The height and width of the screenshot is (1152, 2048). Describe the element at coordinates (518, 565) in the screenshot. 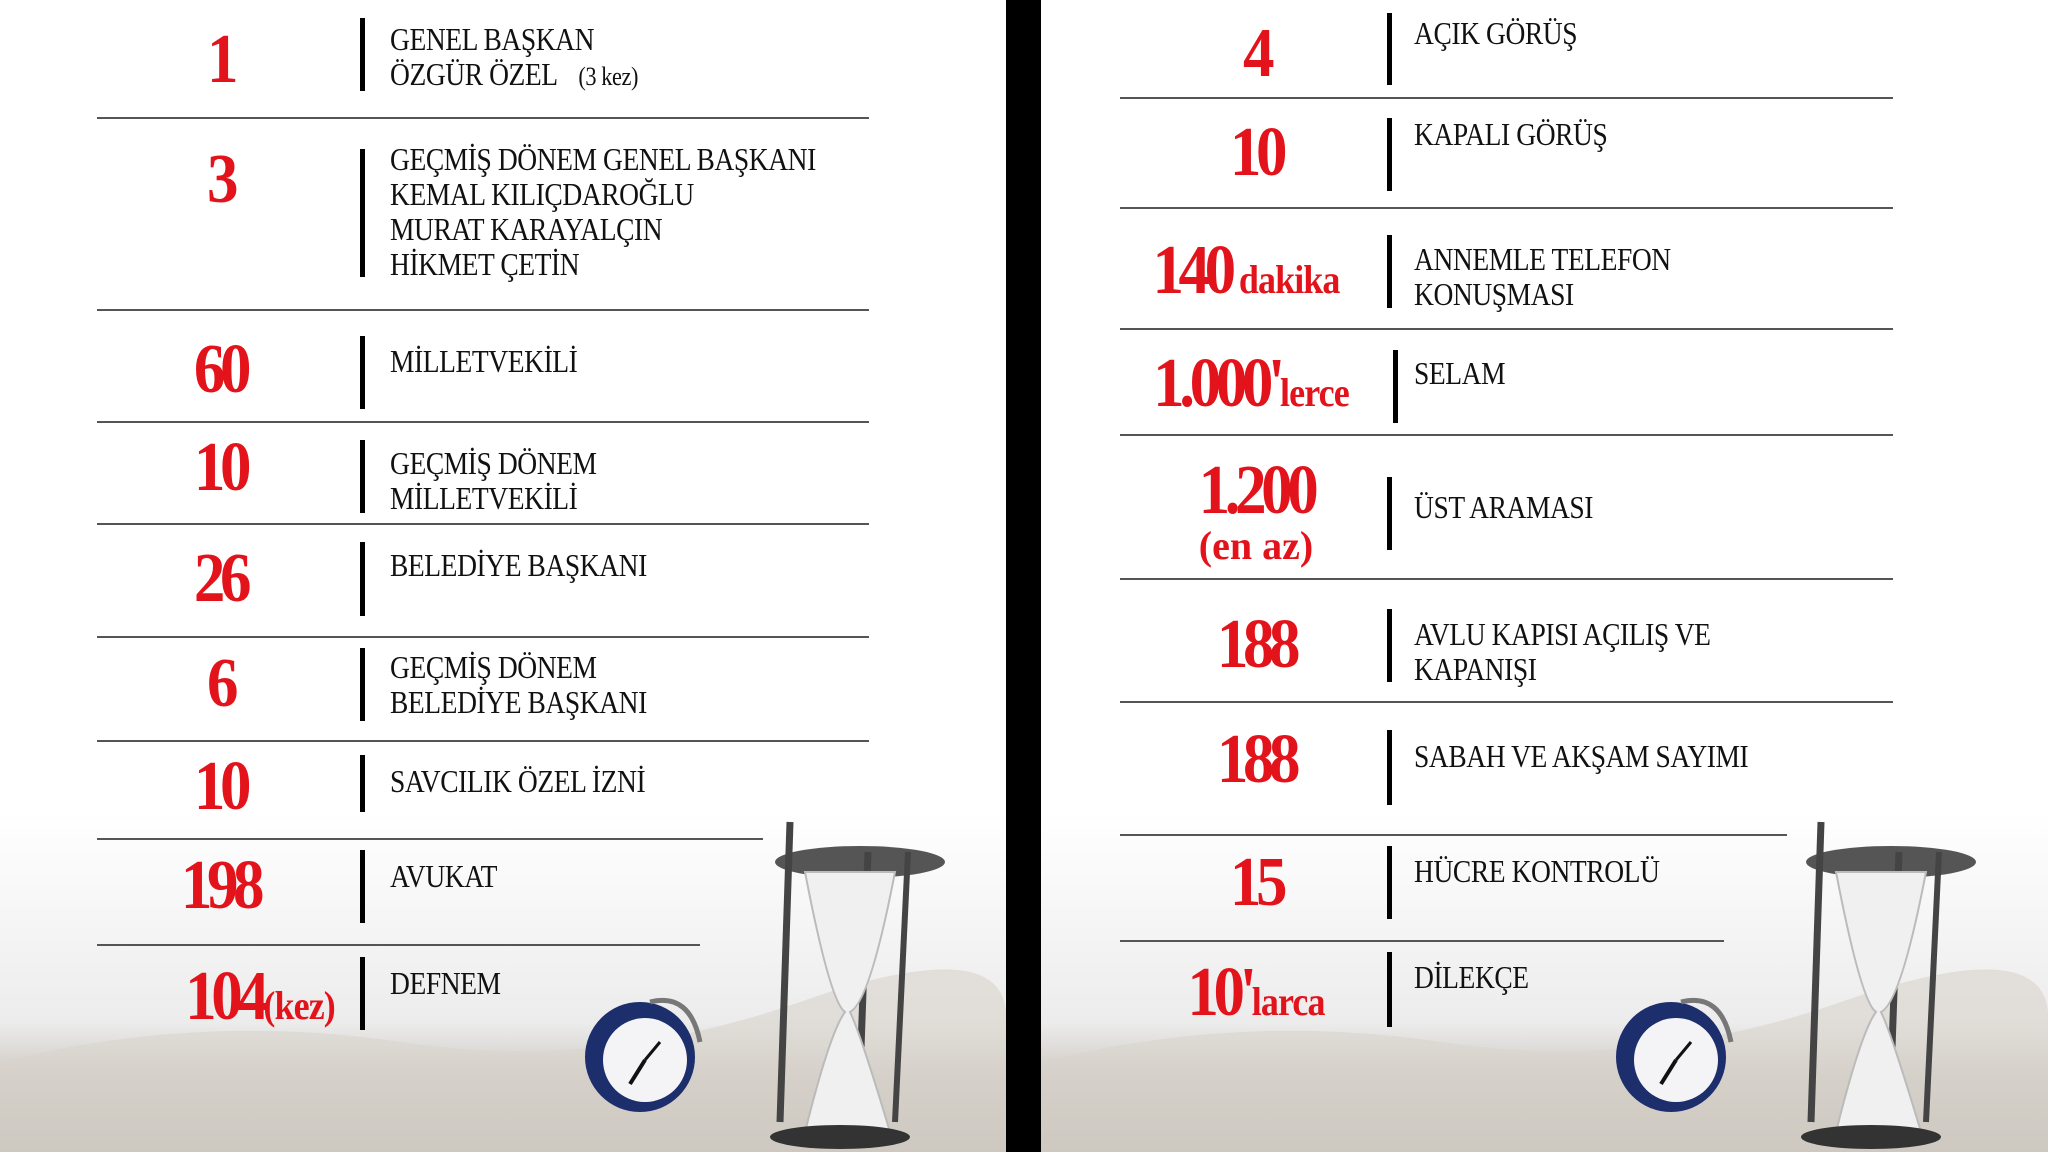

I see `stat-label: BELEDİYE BAŞKANI` at that location.